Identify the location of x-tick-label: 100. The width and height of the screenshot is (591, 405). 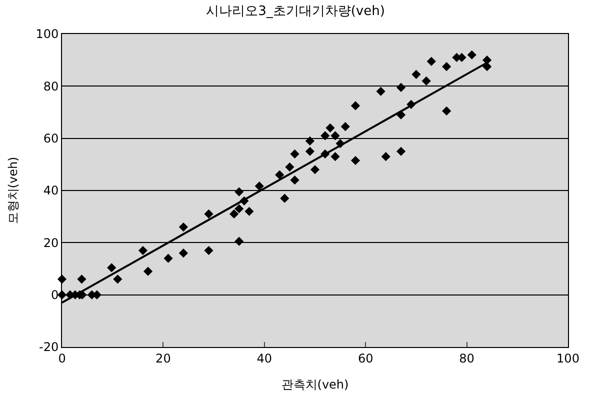
(568, 358).